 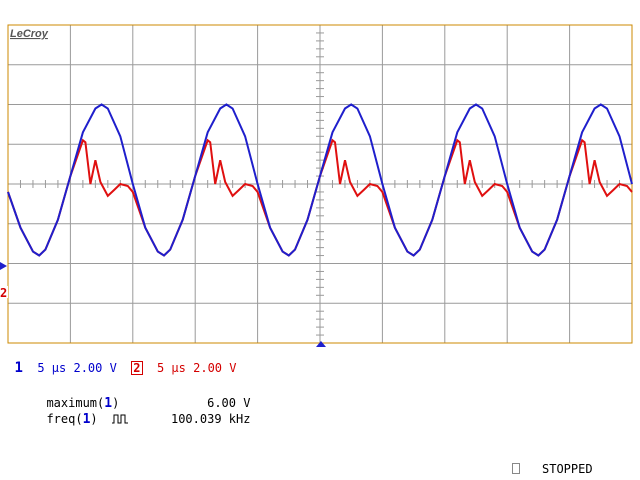 What do you see at coordinates (3, 266) in the screenshot?
I see `ch1-ground-marker` at bounding box center [3, 266].